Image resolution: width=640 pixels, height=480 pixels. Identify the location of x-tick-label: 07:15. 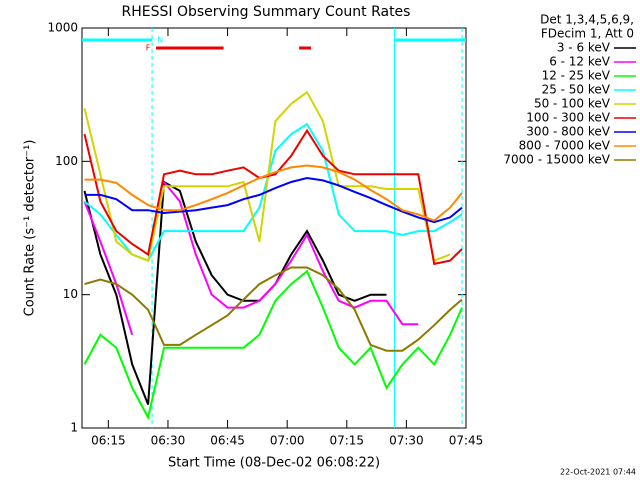
(346, 441).